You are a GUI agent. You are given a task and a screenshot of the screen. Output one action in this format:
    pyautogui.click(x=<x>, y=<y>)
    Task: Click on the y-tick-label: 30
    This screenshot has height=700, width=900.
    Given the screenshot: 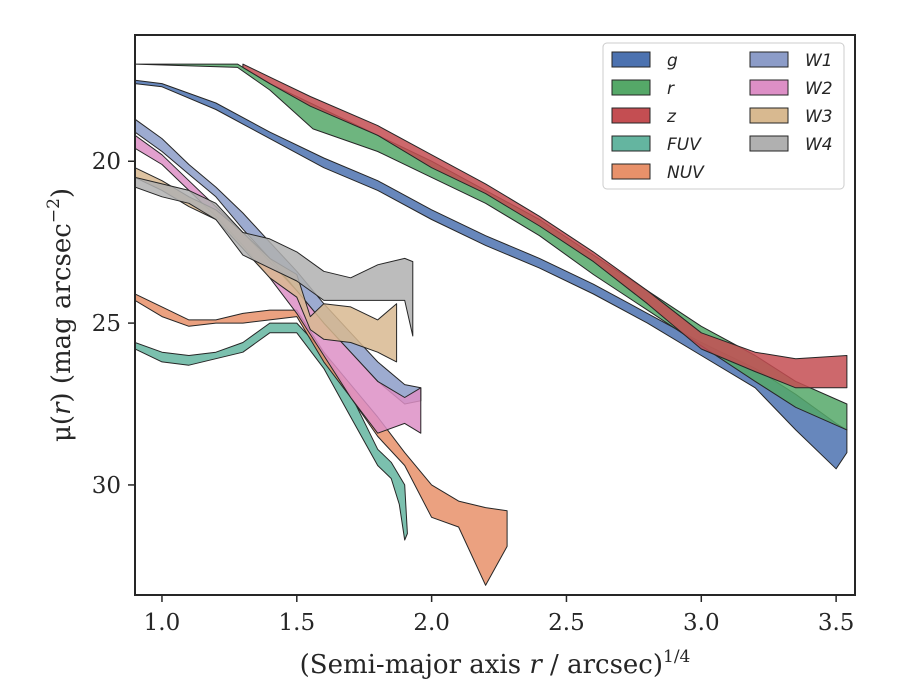 What is the action you would take?
    pyautogui.click(x=106, y=486)
    